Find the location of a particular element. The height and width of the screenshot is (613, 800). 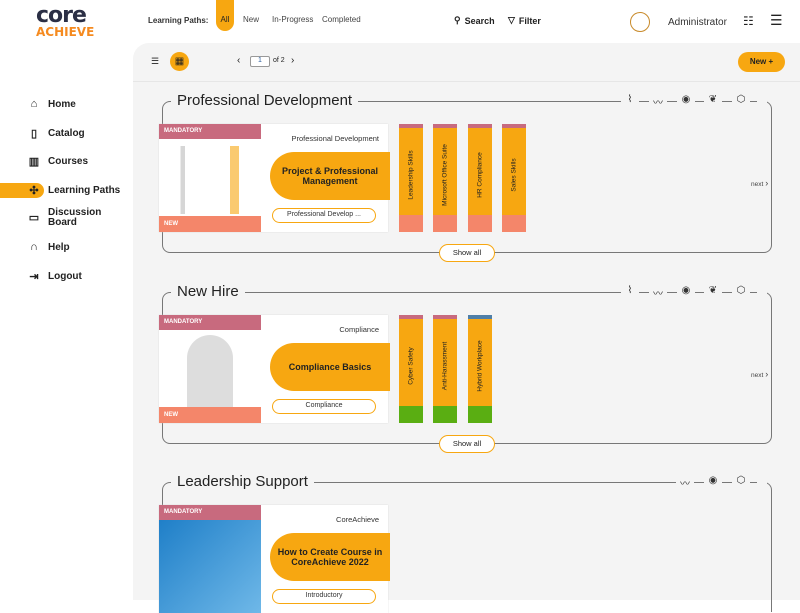

chat-icon: ▭ is located at coordinates (34, 218).